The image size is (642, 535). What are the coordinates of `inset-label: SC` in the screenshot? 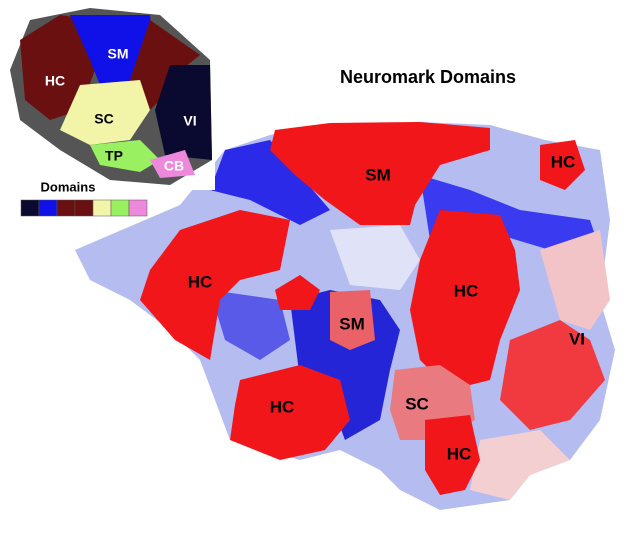 It's located at (103, 119).